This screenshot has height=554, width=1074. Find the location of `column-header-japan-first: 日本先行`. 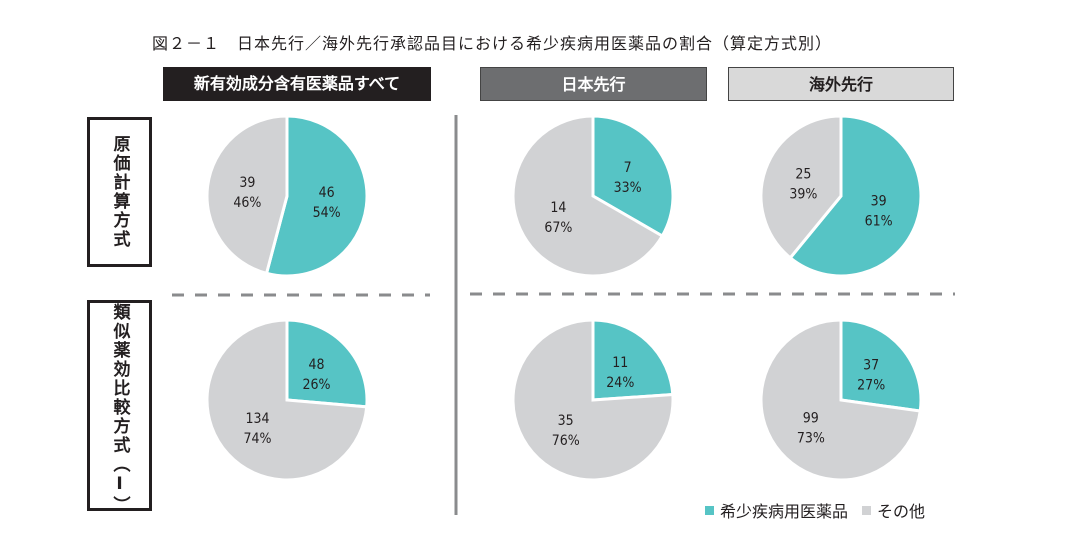

column-header-japan-first: 日本先行 is located at coordinates (593, 84).